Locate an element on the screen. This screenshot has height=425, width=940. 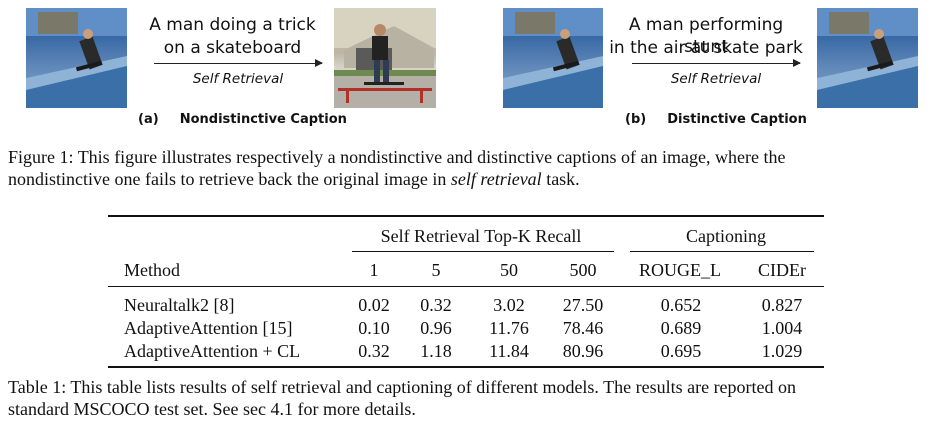
col-header-rouge: ROUGE_L is located at coordinates (680, 270).